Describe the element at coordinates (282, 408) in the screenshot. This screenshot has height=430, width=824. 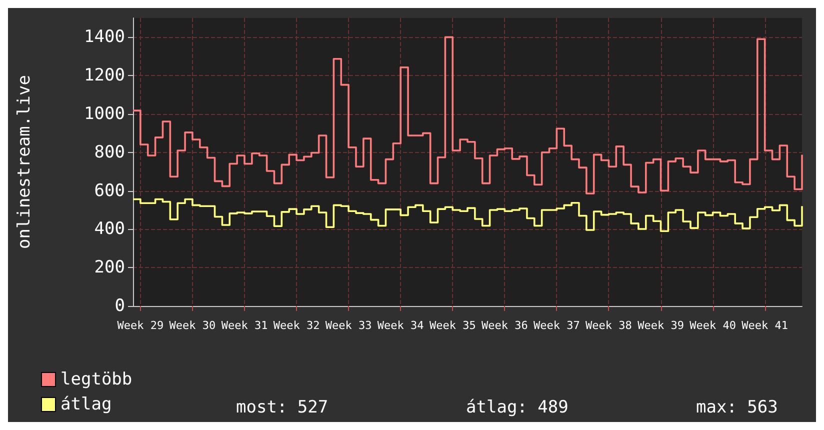
I see `text: most: 527` at that location.